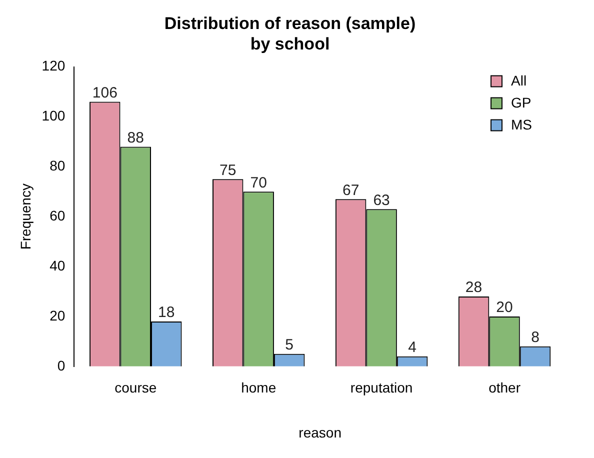  I want to click on y-tick-label: 120, so click(54, 66).